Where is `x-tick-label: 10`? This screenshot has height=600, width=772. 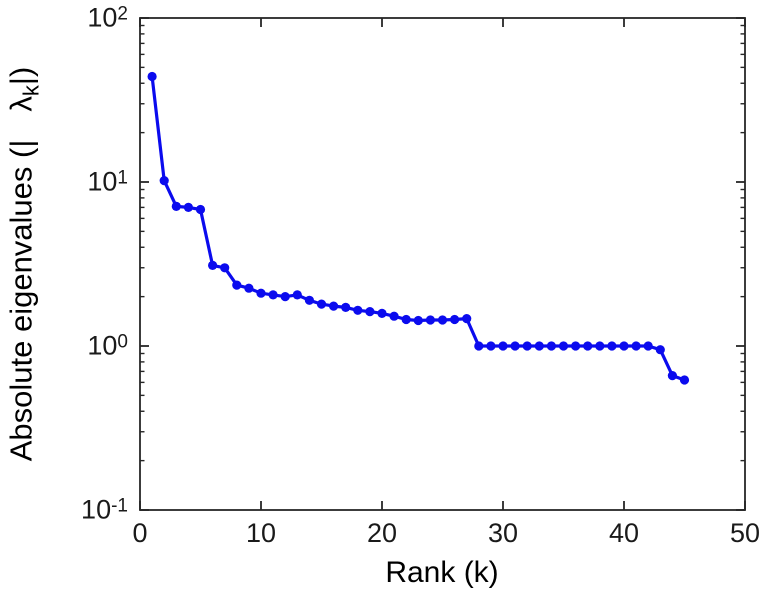
x-tick-label: 10 is located at coordinates (261, 533).